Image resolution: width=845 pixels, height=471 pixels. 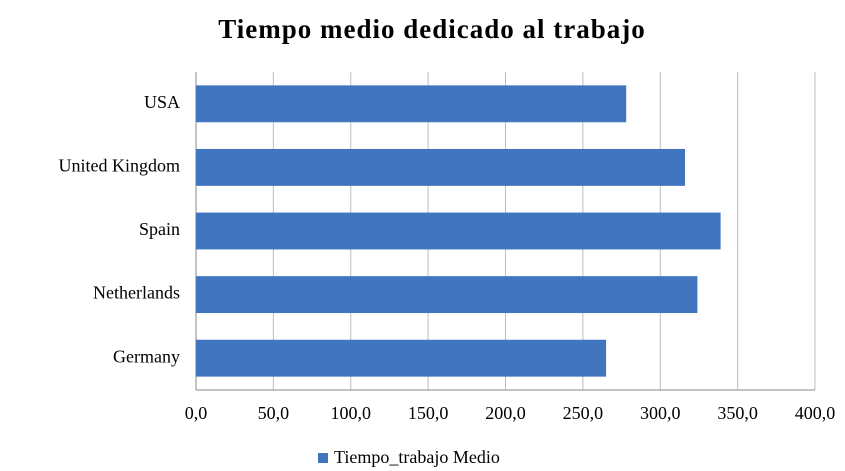 I want to click on x-tick-label: 300,0, so click(x=660, y=413).